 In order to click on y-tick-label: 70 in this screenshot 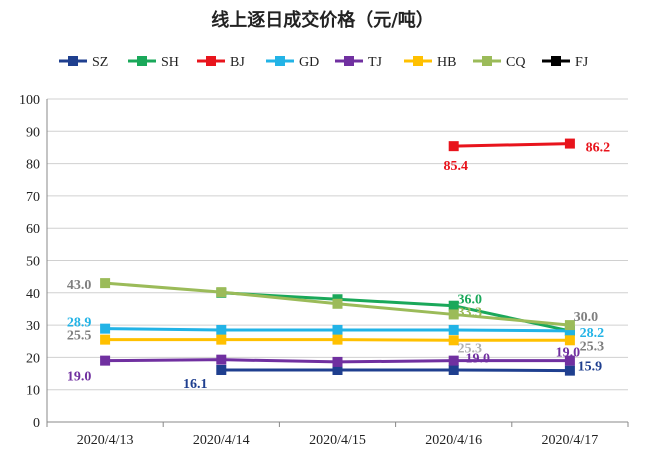, I will do `click(33, 197)`.